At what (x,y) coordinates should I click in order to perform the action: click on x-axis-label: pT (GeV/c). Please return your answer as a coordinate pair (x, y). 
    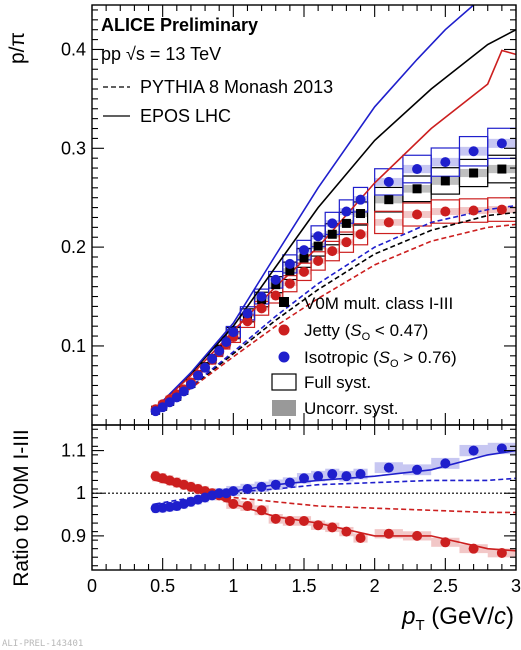
    Looking at the image, I should click on (457, 618).